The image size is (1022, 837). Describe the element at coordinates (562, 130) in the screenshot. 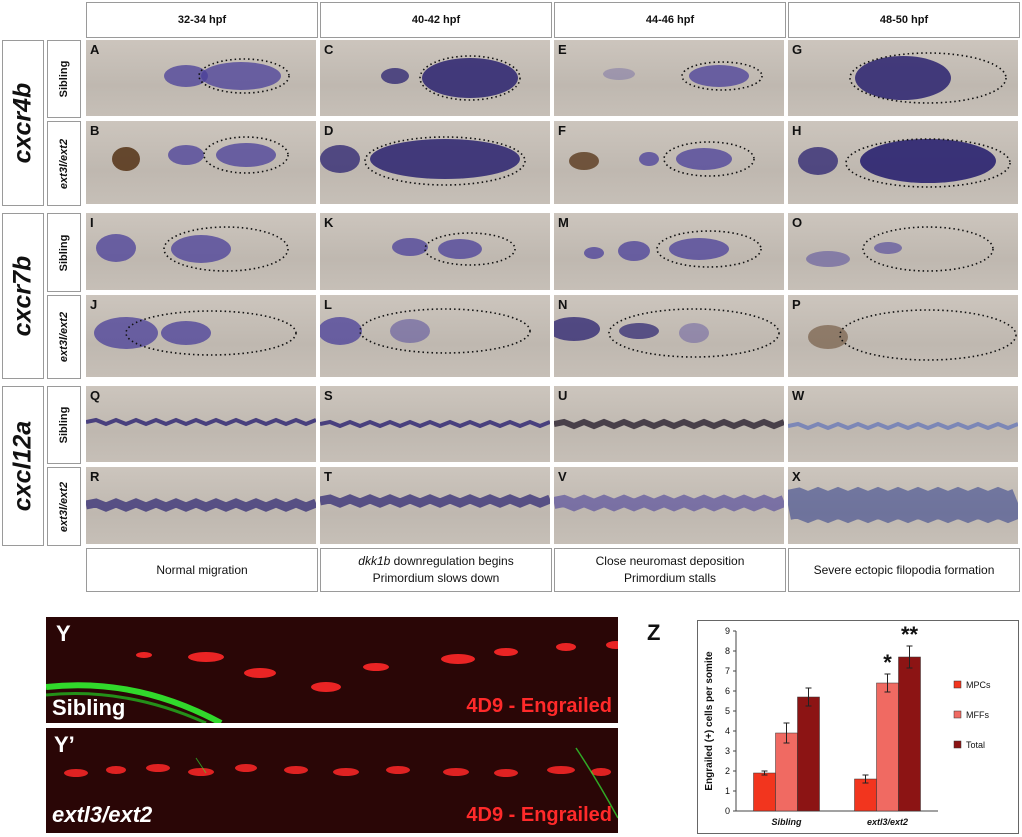

I see `panel-letter: F` at that location.